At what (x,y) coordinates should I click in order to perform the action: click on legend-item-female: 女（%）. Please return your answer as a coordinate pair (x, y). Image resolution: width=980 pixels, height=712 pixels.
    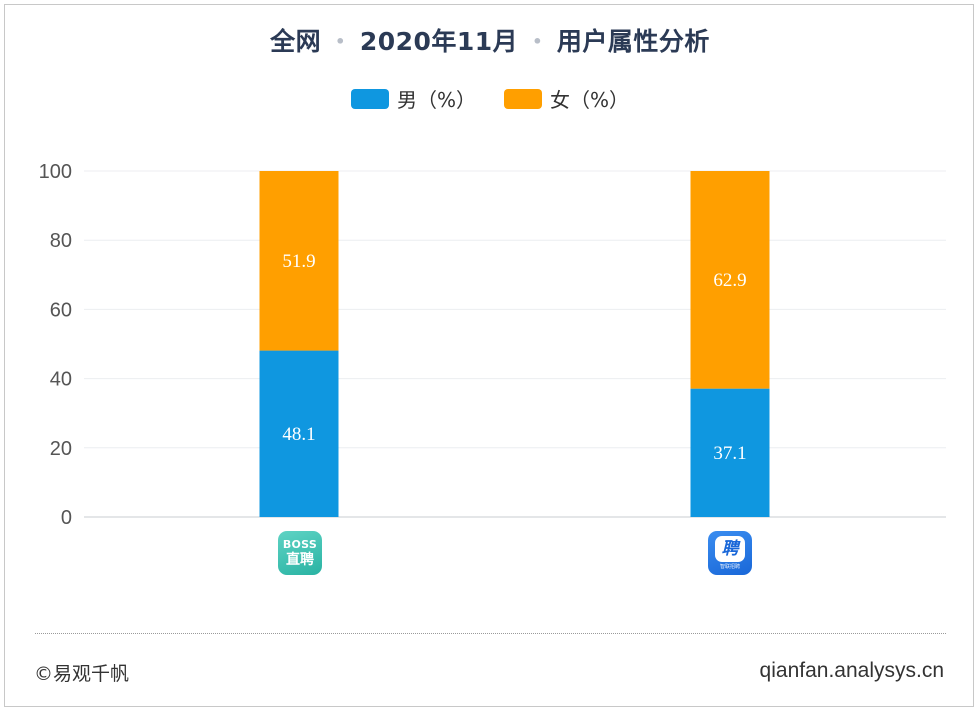
    Looking at the image, I should click on (566, 98).